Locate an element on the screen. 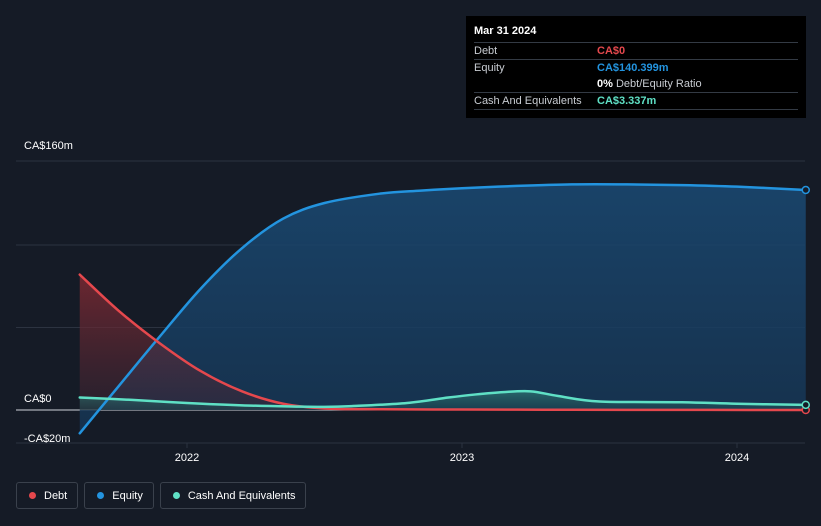 The height and width of the screenshot is (526, 821). tooltip-debt-label: Debt is located at coordinates (486, 51).